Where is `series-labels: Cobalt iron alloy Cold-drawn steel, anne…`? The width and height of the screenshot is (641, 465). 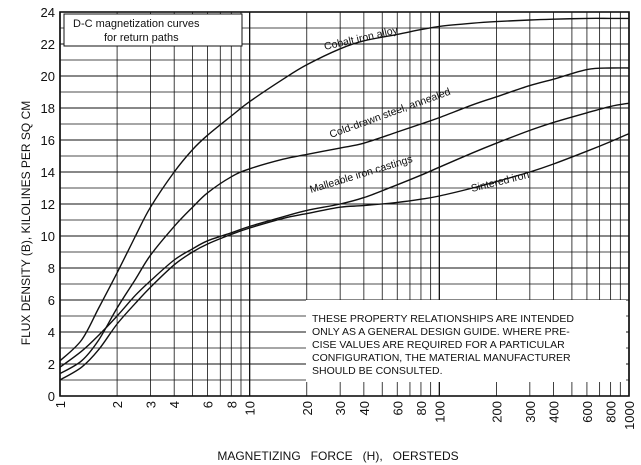 series-labels: Cobalt iron alloy Cold-drawn steel, anne… is located at coordinates (419, 110).